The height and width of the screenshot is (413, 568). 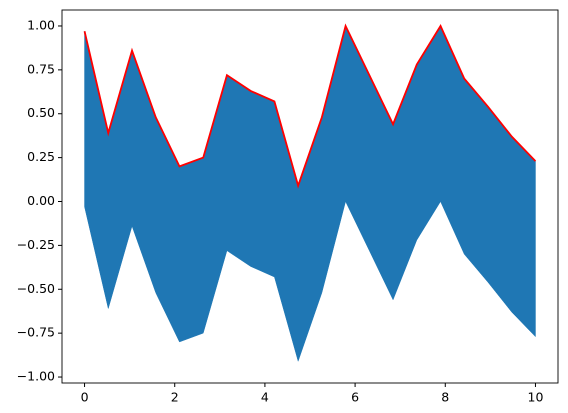 I want to click on y-tick-label: −0.25, so click(x=36, y=244).